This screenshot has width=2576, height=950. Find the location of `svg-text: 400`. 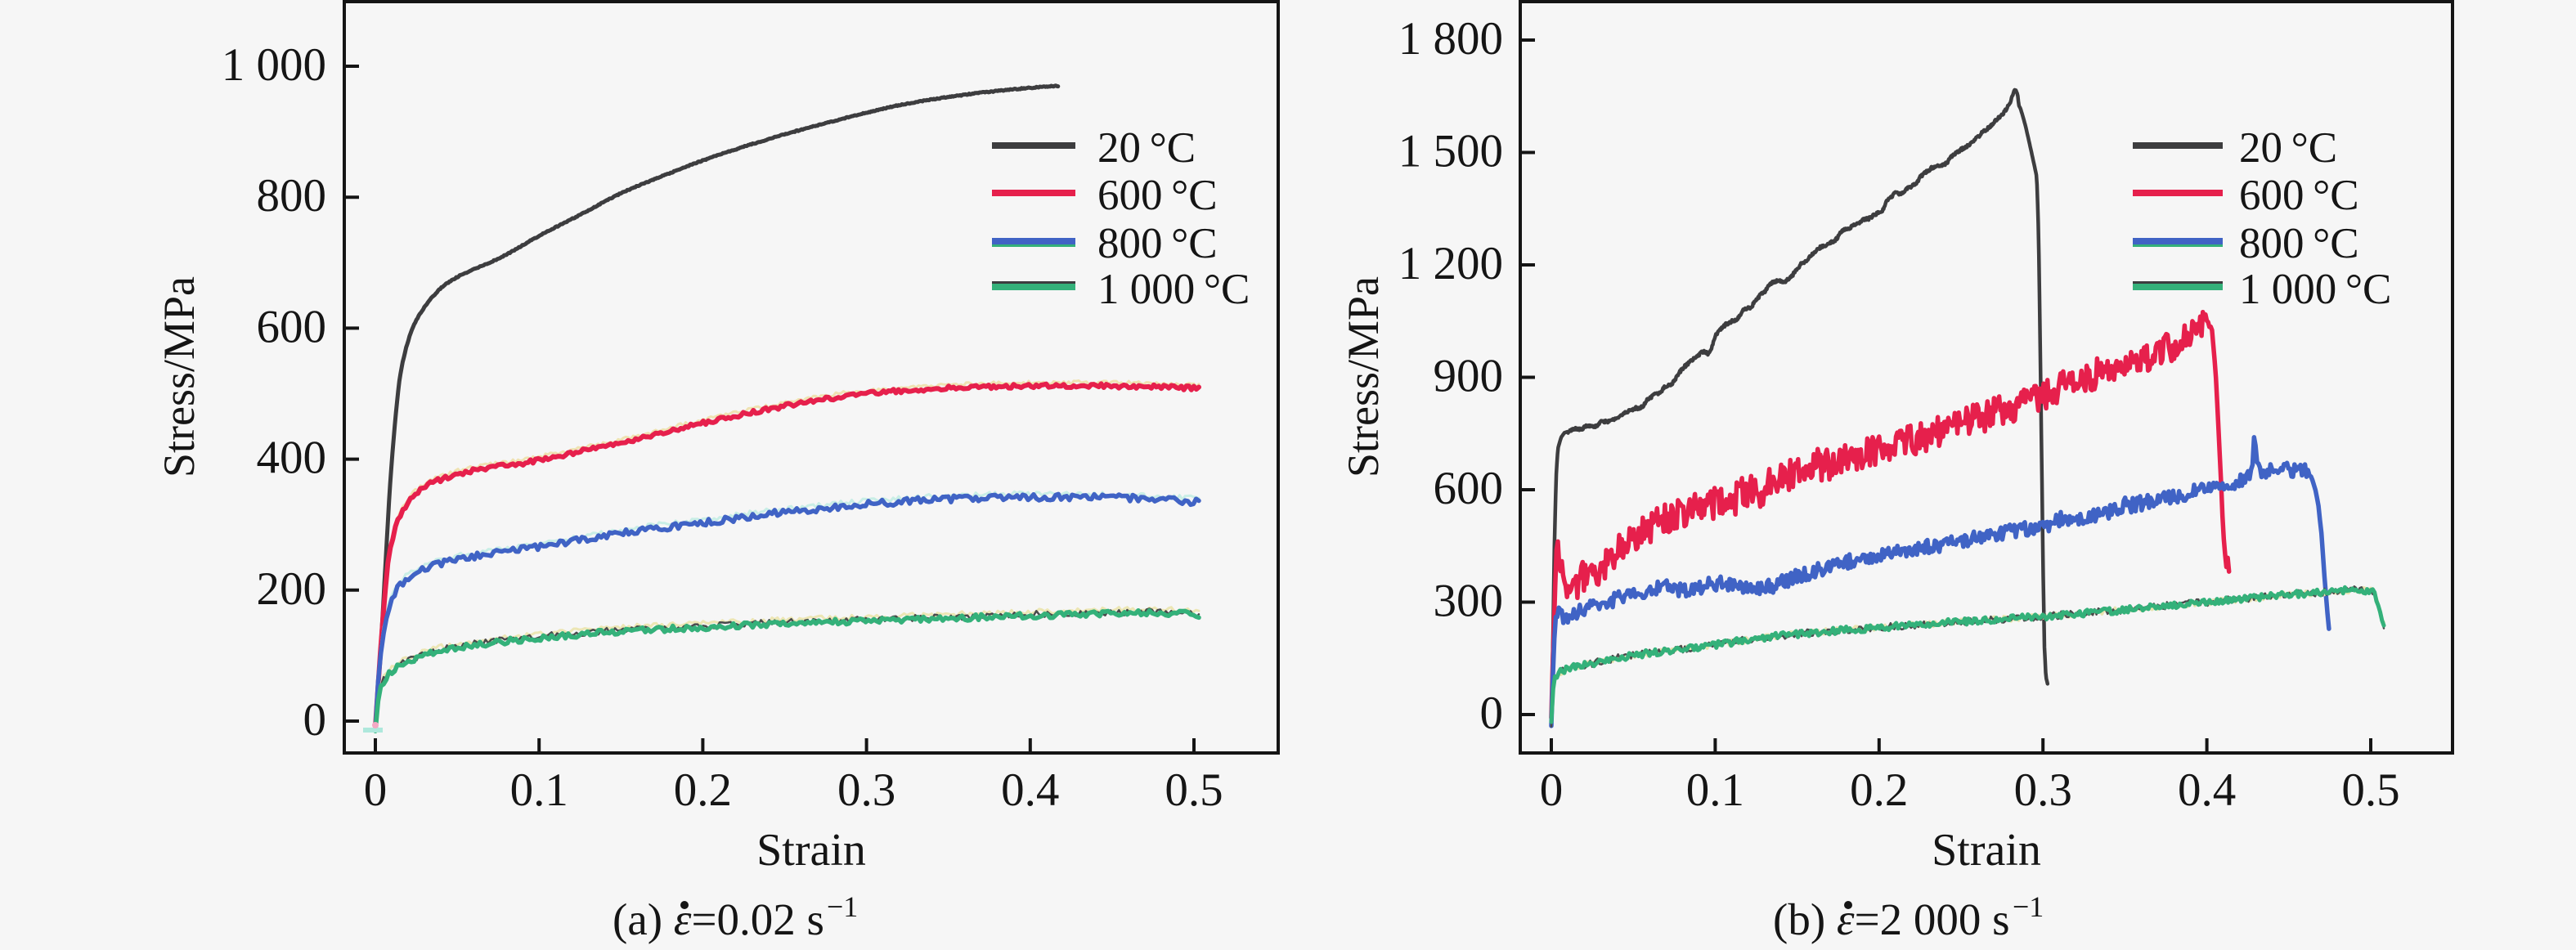

svg-text: 400 is located at coordinates (292, 458).